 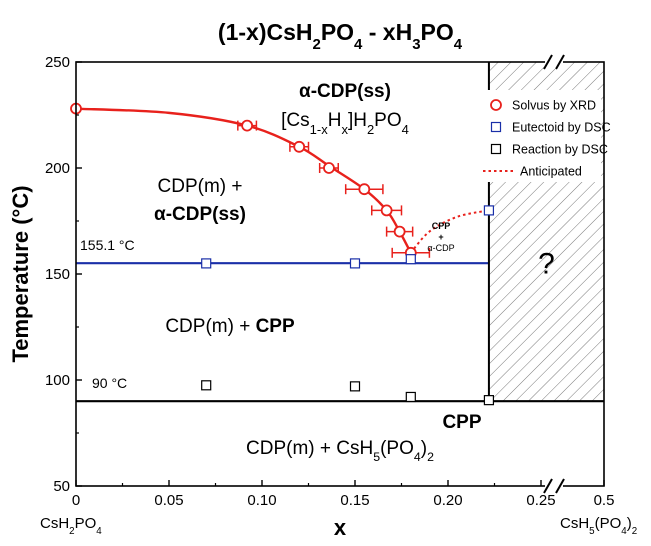 What do you see at coordinates (447, 500) in the screenshot?
I see `x-tick-label: 0.20` at bounding box center [447, 500].